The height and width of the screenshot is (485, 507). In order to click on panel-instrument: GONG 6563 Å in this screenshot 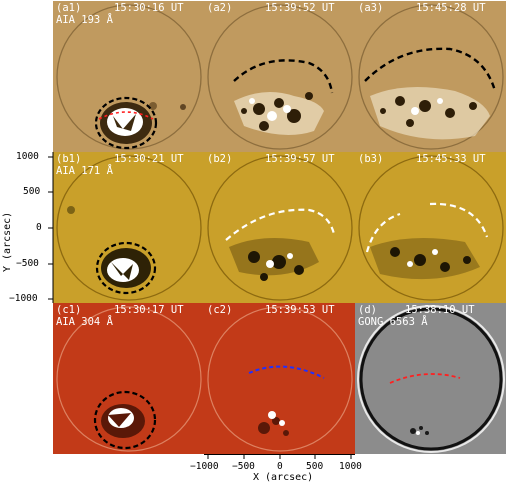, I will do `click(393, 322)`.